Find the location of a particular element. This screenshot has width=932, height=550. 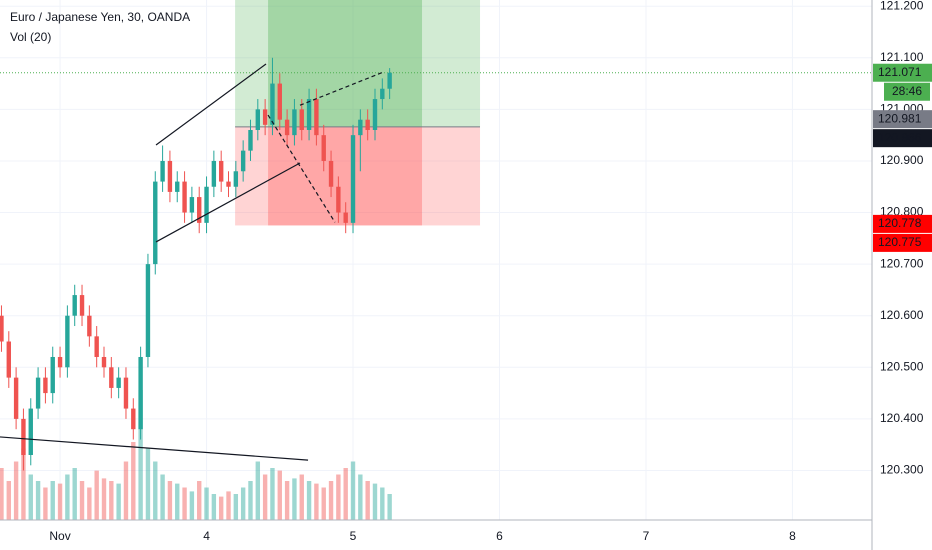

countdown-bg is located at coordinates (907, 91).